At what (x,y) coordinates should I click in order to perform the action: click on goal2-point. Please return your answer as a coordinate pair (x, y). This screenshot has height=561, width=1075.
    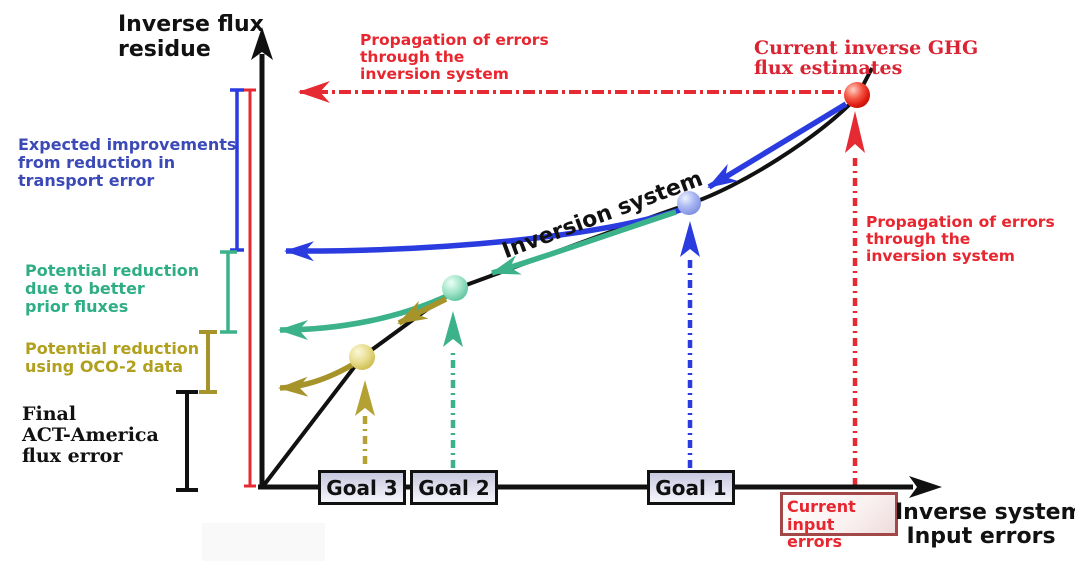
    Looking at the image, I should click on (455, 288).